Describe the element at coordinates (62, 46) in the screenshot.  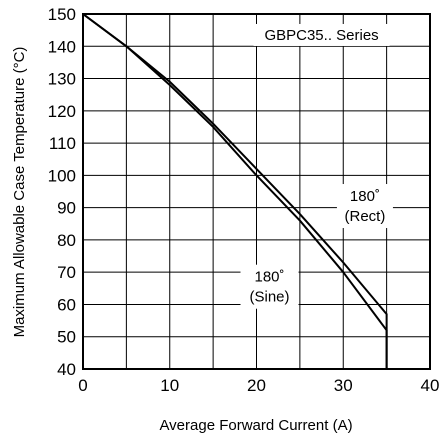
I see `y-tick-label: 140` at that location.